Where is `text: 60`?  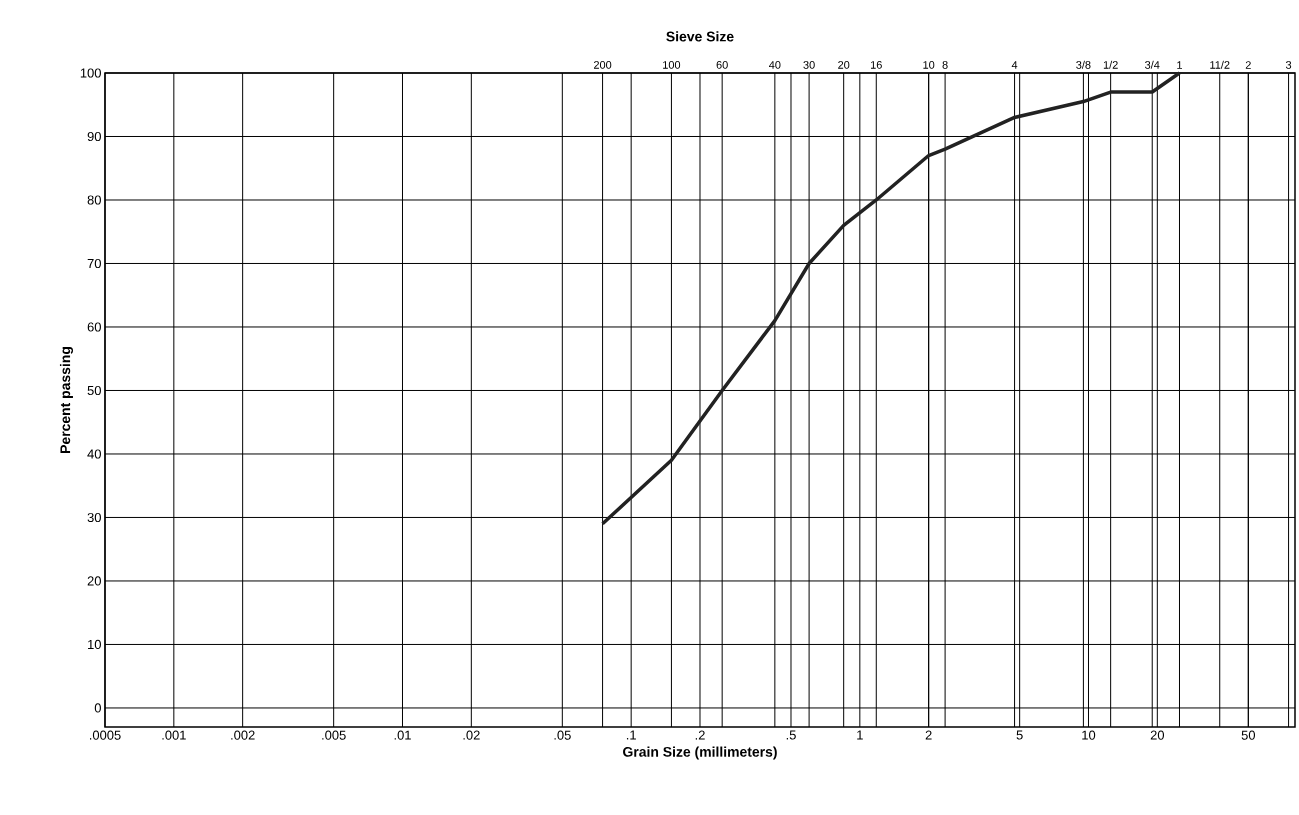
text: 60 is located at coordinates (722, 65).